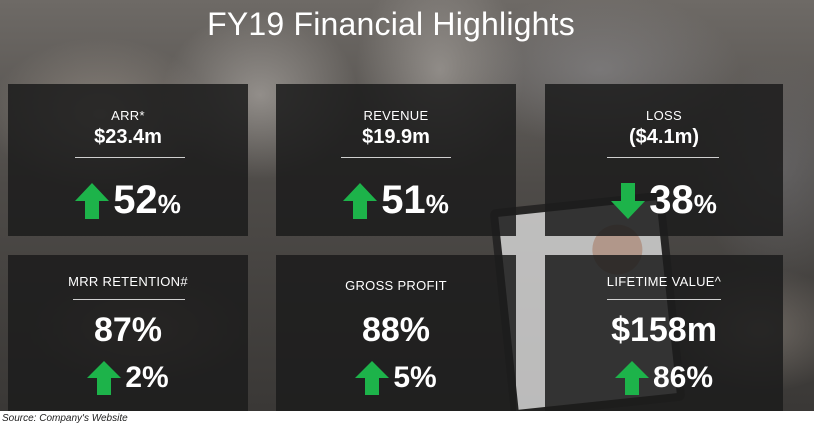  I want to click on source-note: Source: Company's Website, so click(65, 418).